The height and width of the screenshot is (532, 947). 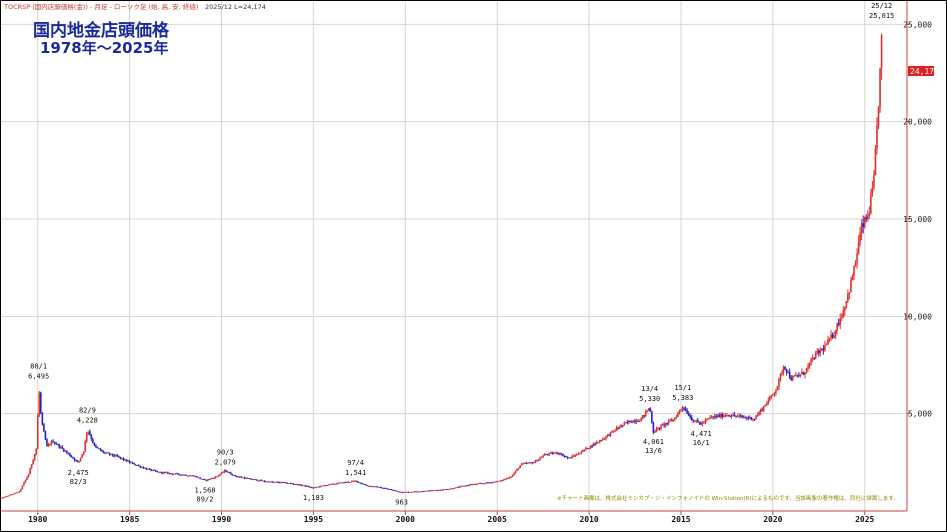 I want to click on y-tick-label: 20,000, so click(x=917, y=122).